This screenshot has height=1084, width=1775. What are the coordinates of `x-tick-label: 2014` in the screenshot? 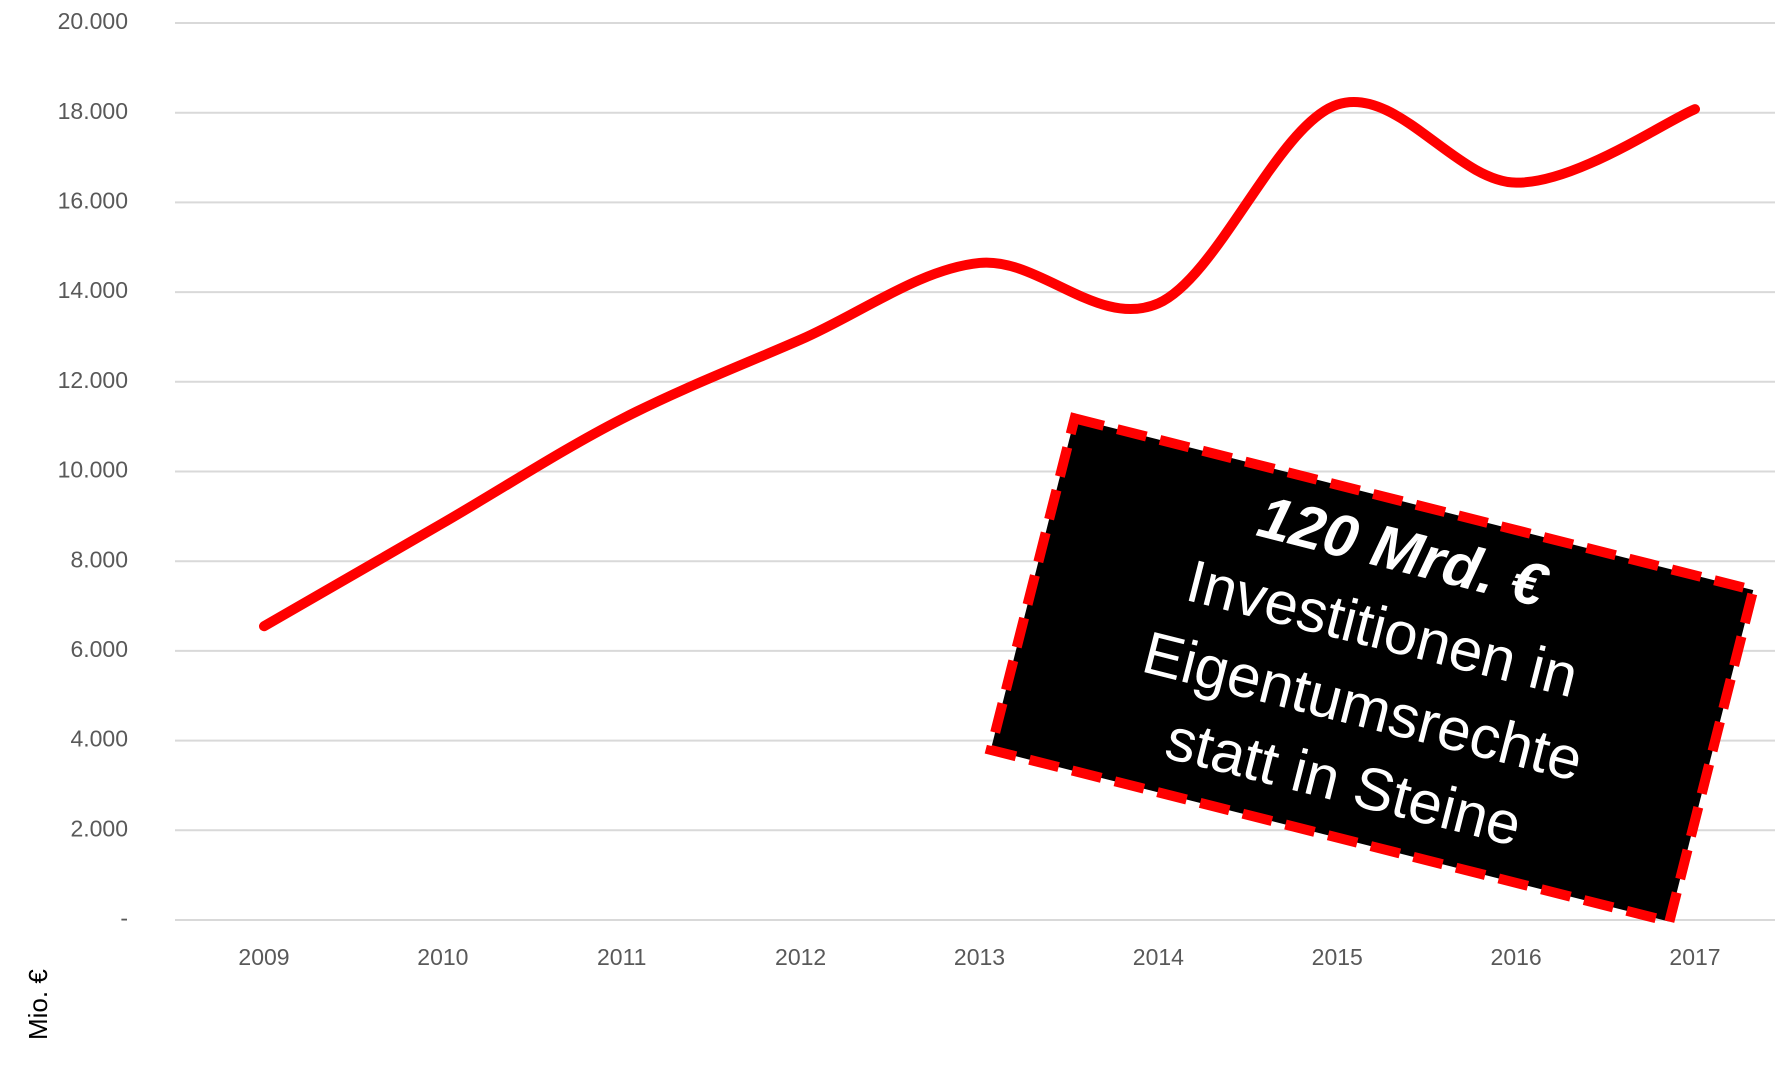 It's located at (1158, 957).